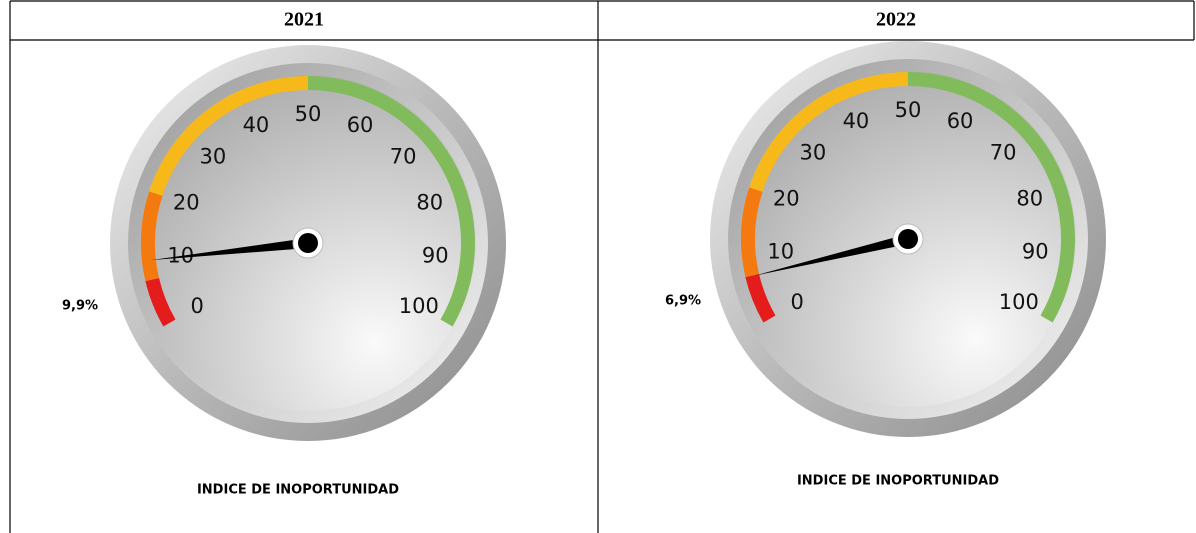  What do you see at coordinates (80, 306) in the screenshot?
I see `value-label: 9,9%` at bounding box center [80, 306].